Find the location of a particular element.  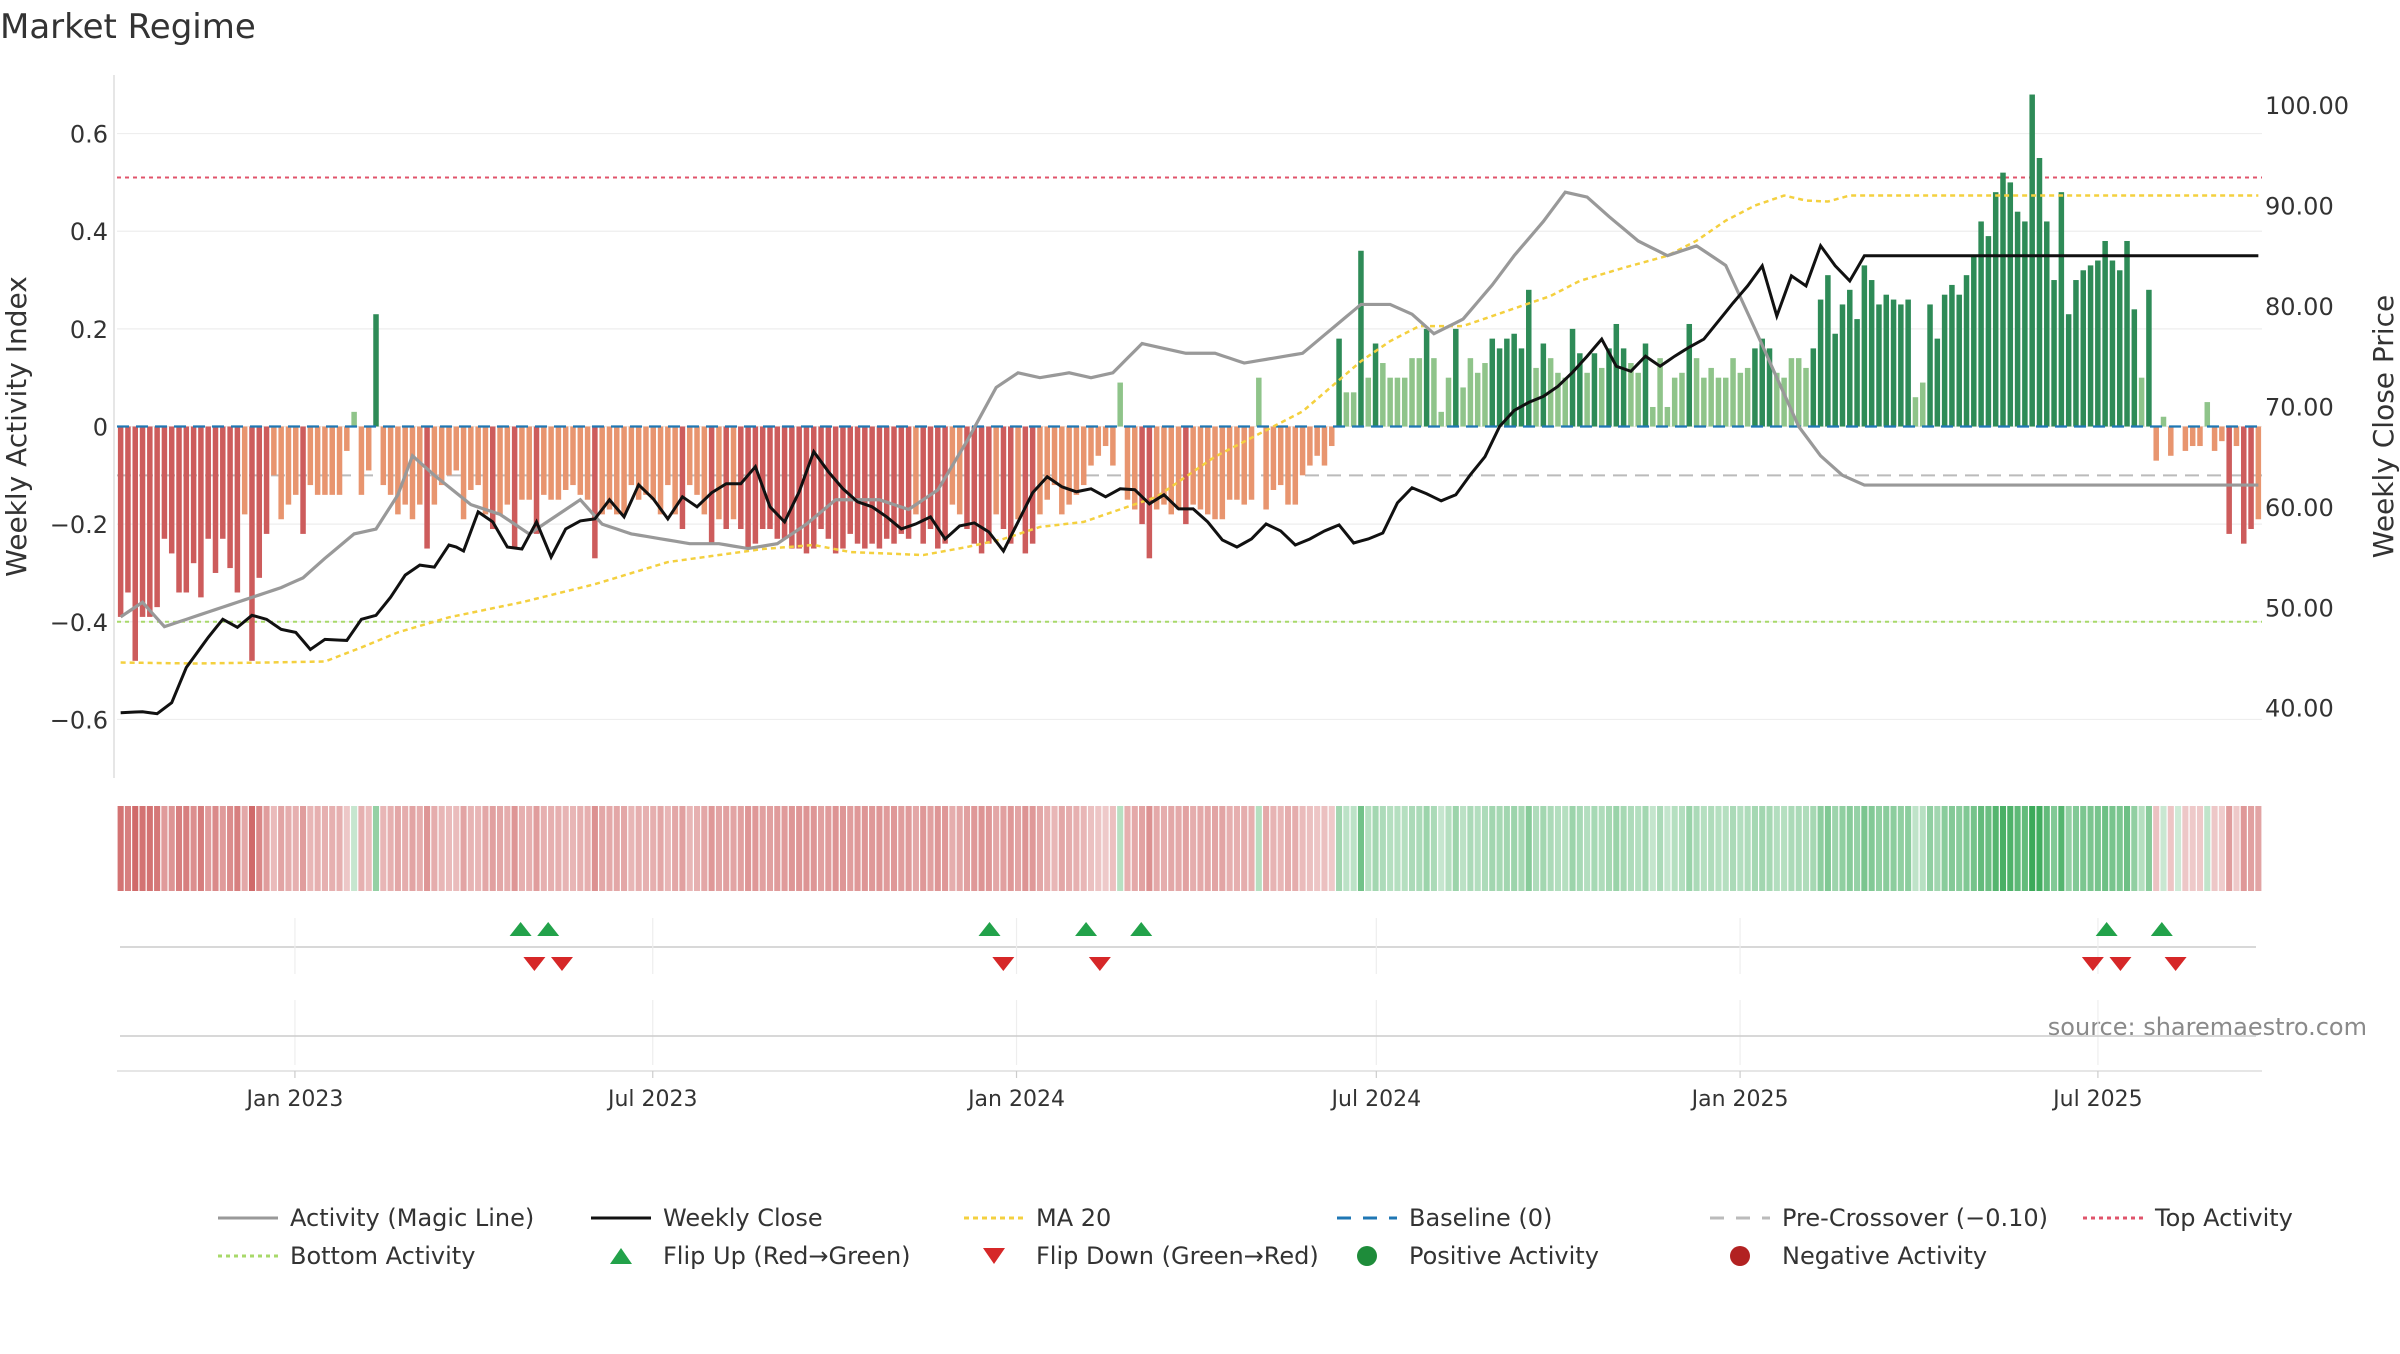

x-tick-label: Jul 2023 is located at coordinates (652, 1099).